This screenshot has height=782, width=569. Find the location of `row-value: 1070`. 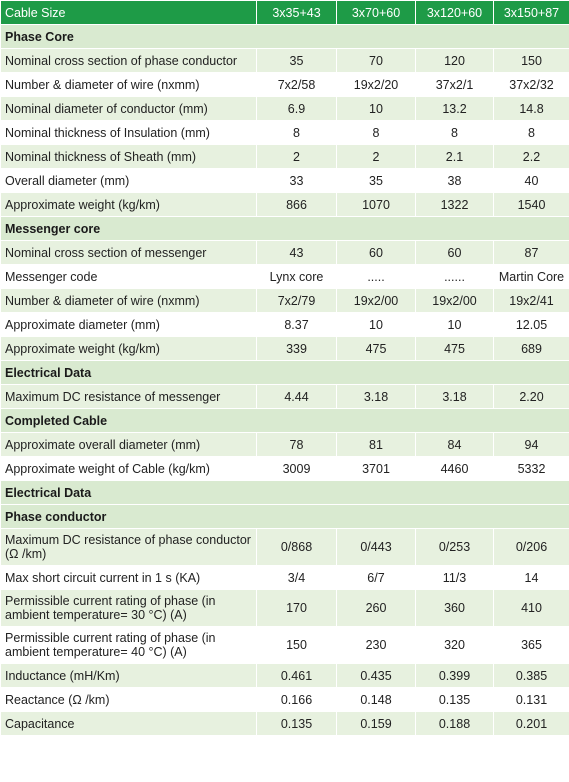

row-value: 1070 is located at coordinates (376, 204).